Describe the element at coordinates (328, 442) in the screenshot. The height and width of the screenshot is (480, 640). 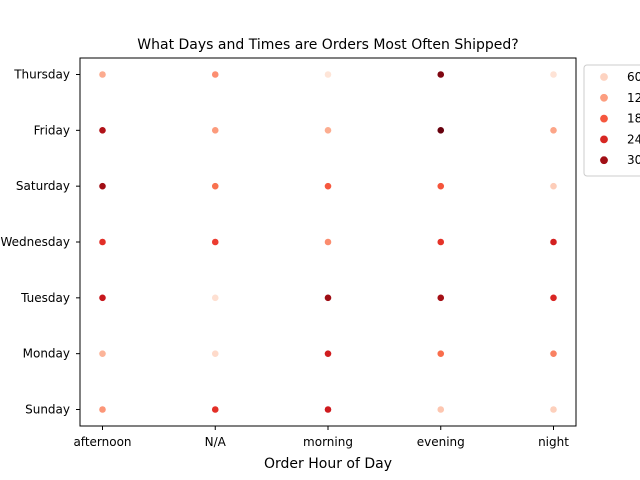
I see `x-tick-label: morning` at that location.